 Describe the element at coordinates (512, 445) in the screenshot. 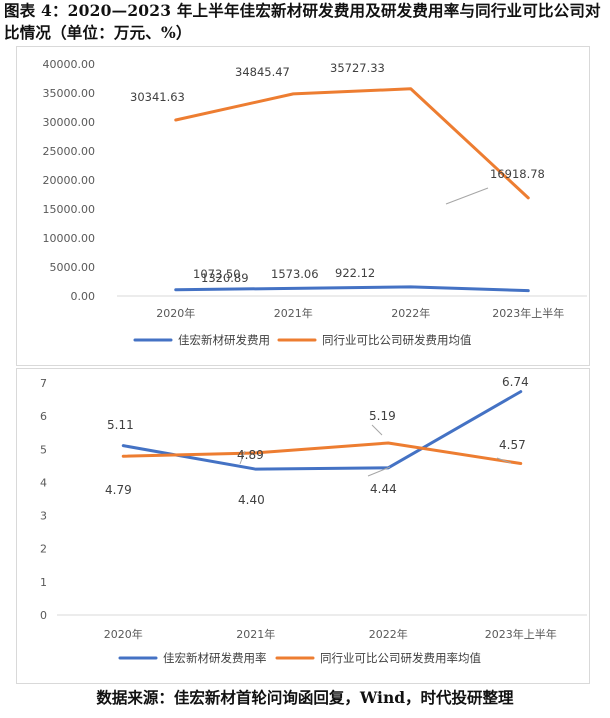

I see `data-label: 4.57` at that location.